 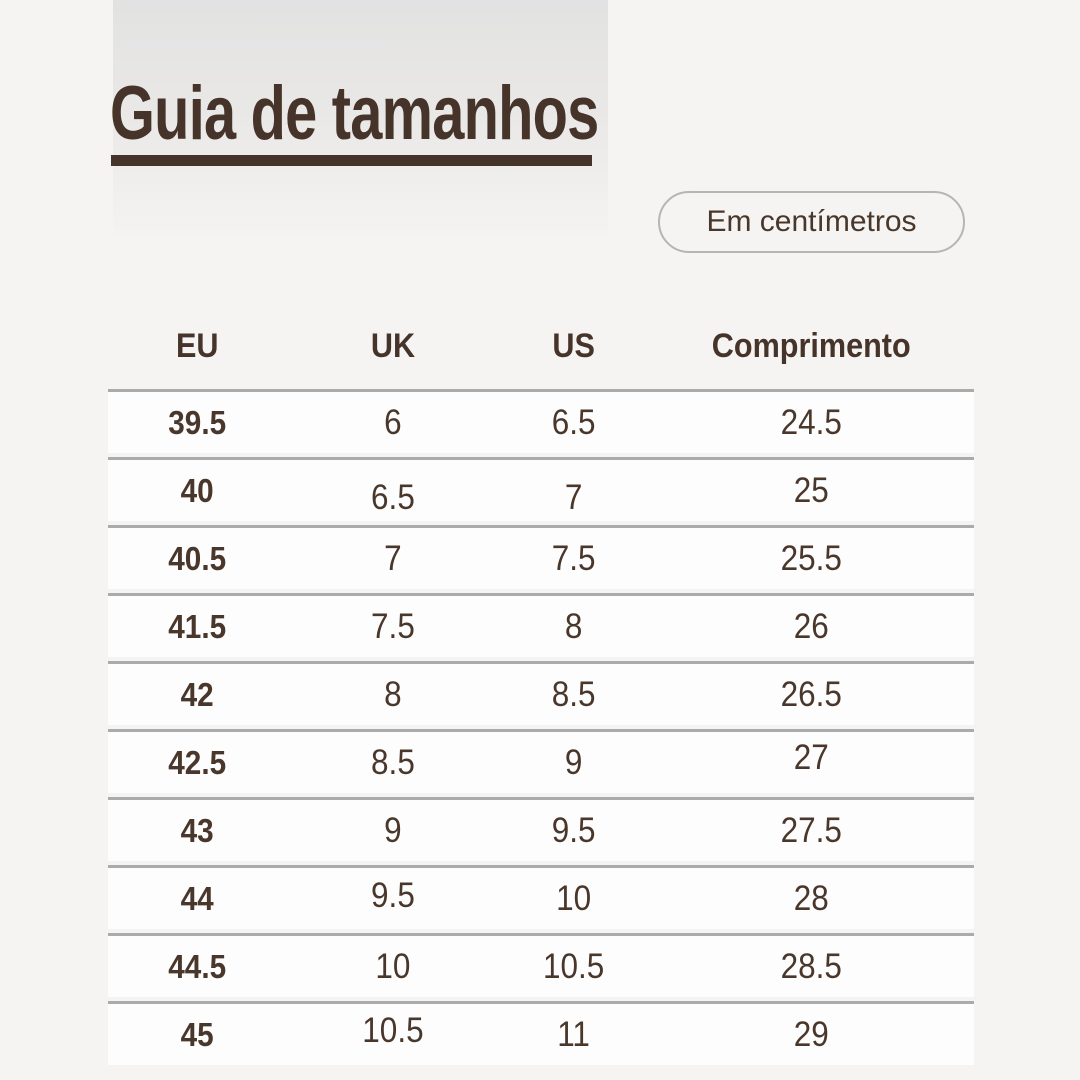 What do you see at coordinates (197, 830) in the screenshot?
I see `cell-eu: 43` at bounding box center [197, 830].